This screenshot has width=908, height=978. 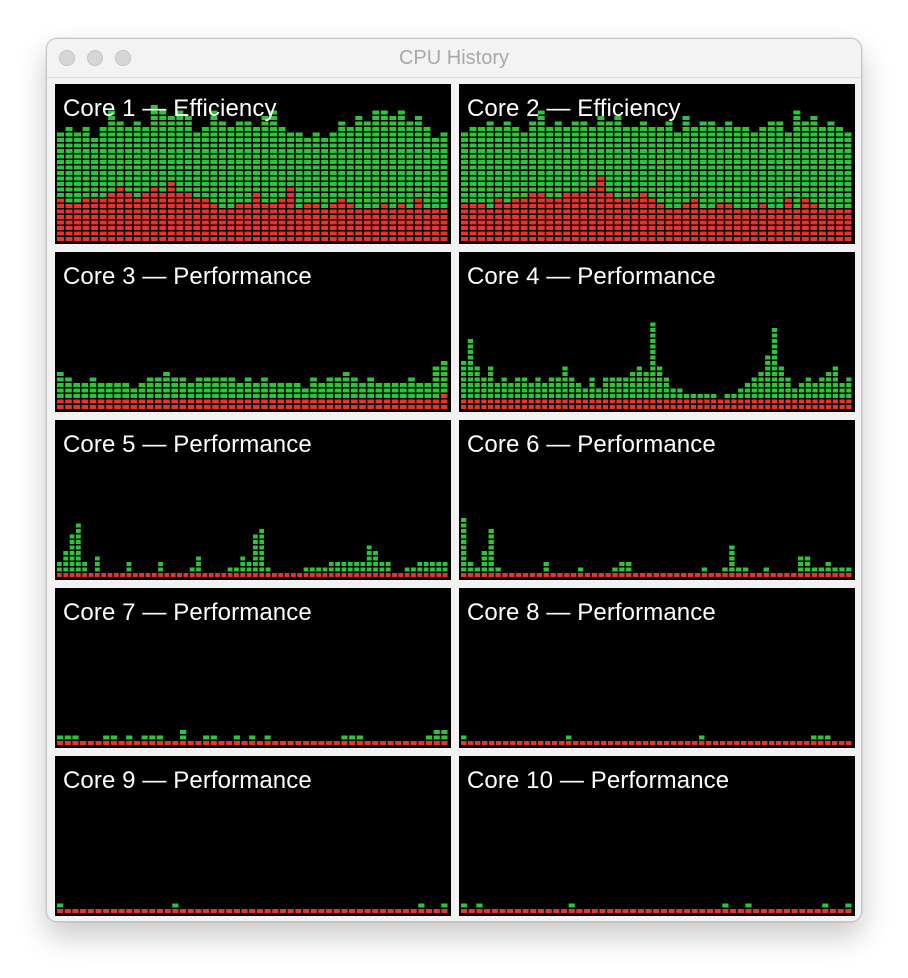 I want to click on close-button, so click(x=67, y=58).